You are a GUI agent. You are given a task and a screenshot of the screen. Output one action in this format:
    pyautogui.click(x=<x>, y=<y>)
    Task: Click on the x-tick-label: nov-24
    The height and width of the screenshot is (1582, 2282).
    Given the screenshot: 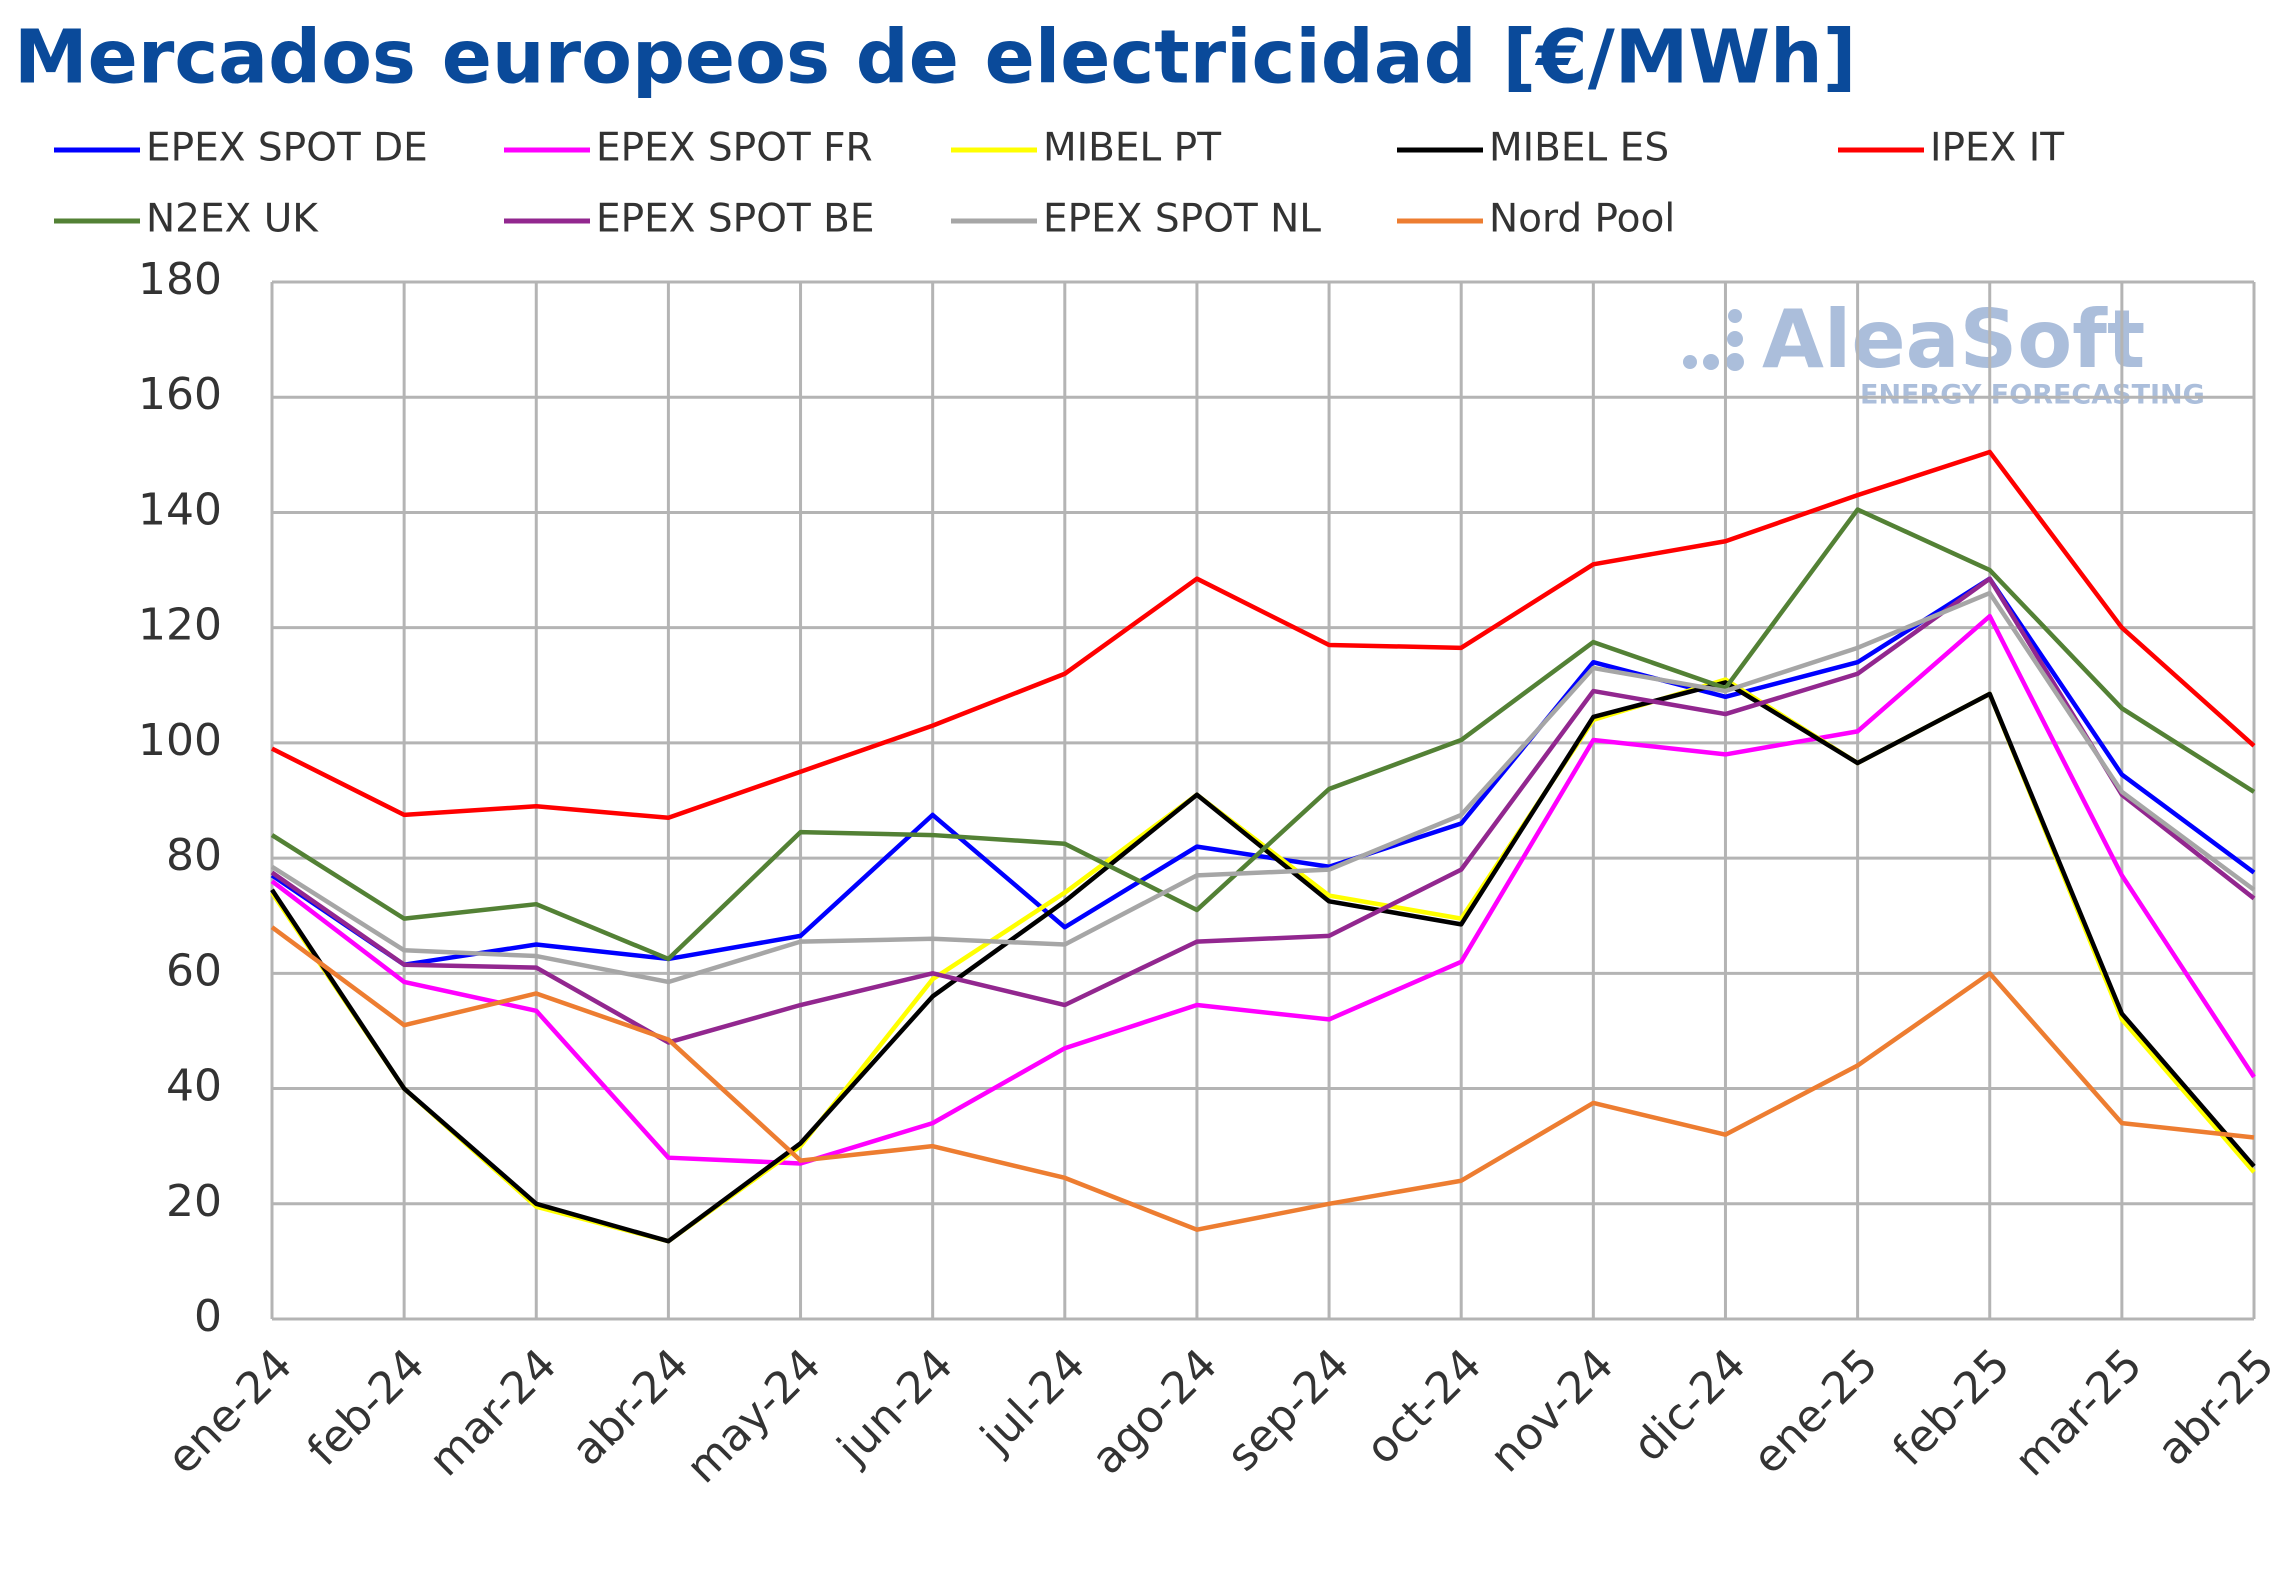 What is the action you would take?
    pyautogui.click(x=1551, y=1410)
    